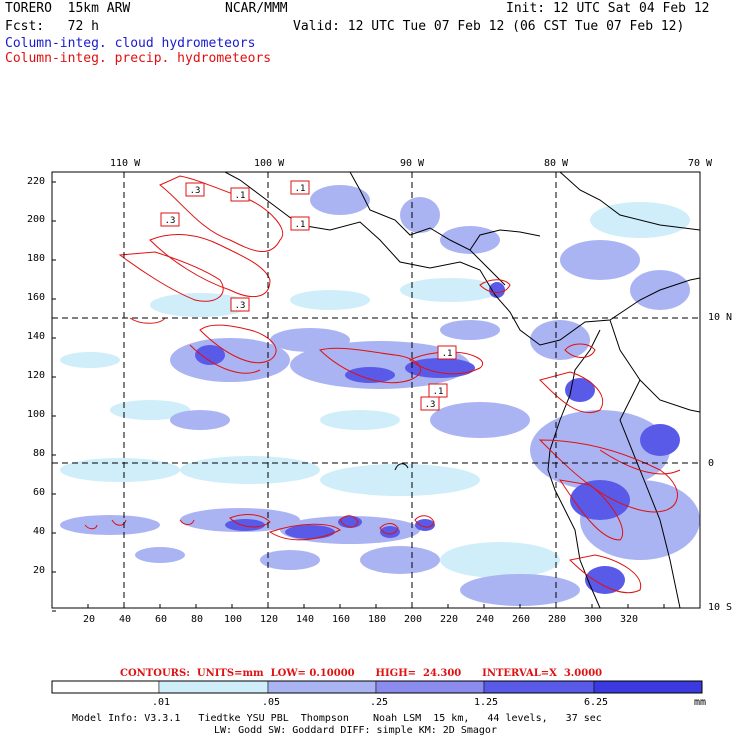  What do you see at coordinates (593, 619) in the screenshot?
I see `x-tick-label: 300` at bounding box center [593, 619].